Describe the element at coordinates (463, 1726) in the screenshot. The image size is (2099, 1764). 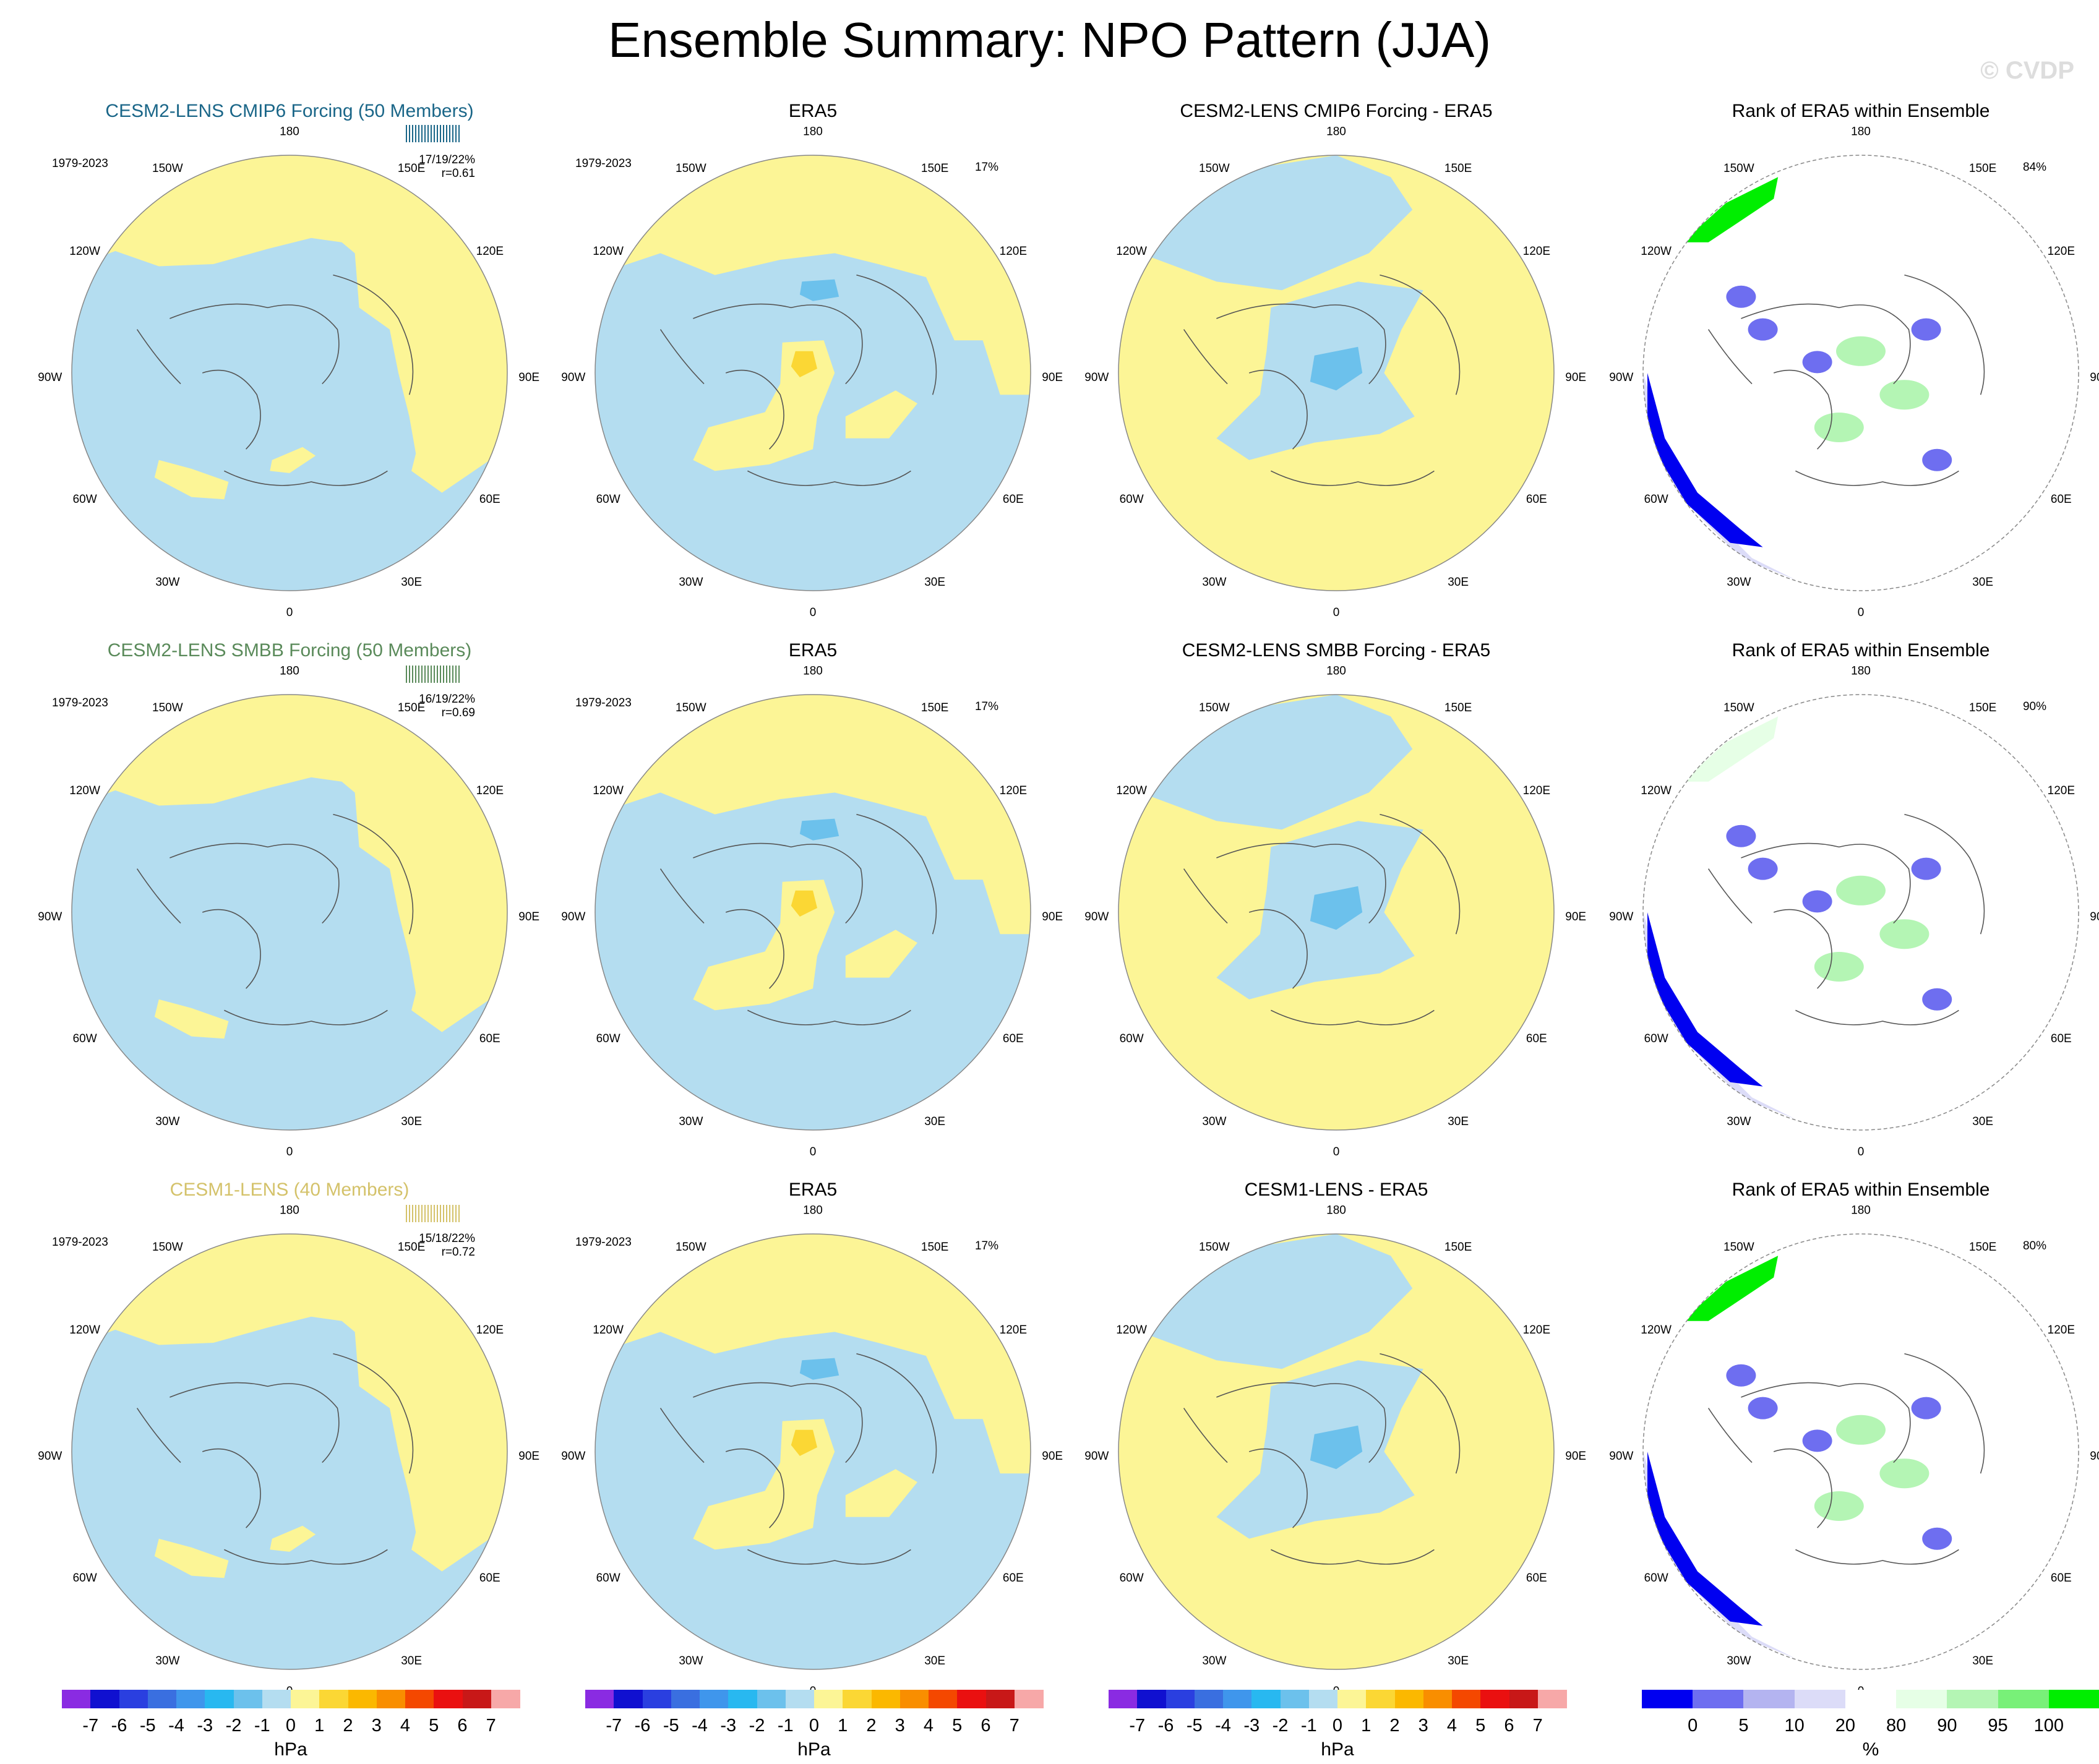
I see `colorbar-tick-label: 6` at that location.